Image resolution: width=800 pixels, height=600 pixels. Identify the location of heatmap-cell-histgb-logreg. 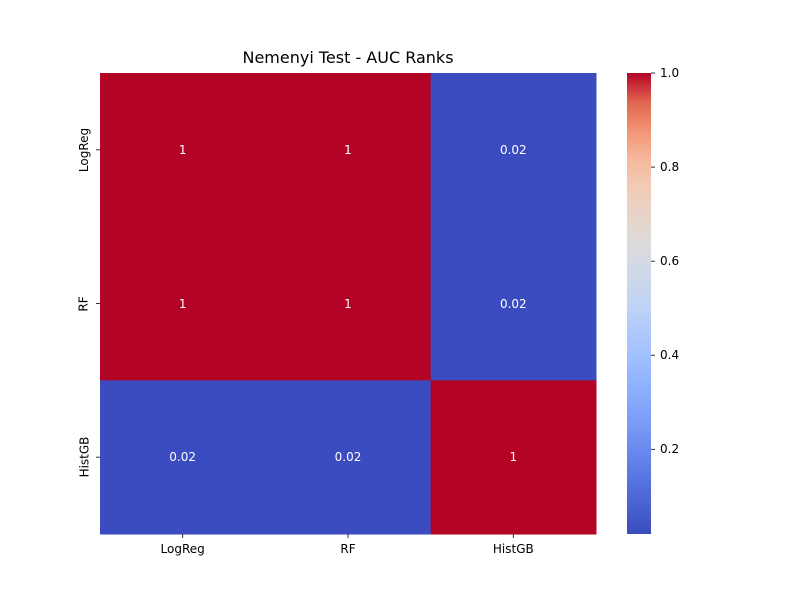
(183, 457).